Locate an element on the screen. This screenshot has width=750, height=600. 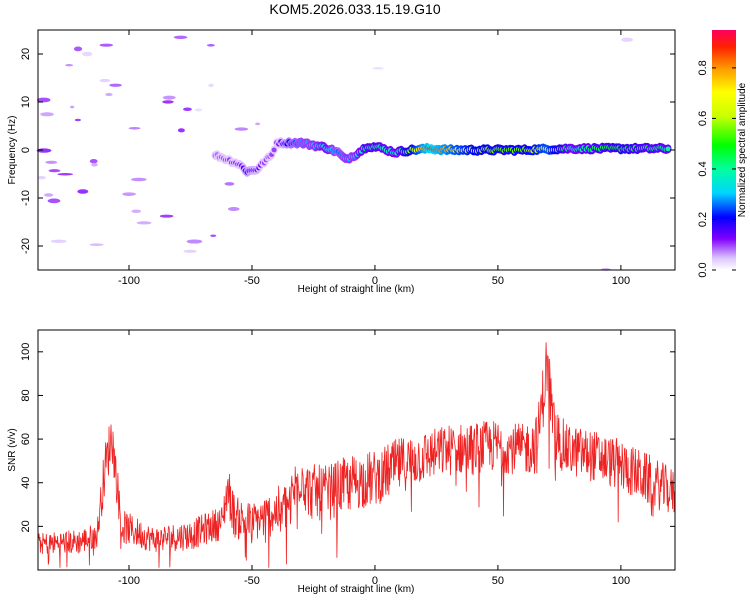
colorbar-tick-label: 0.2 is located at coordinates (703, 219).